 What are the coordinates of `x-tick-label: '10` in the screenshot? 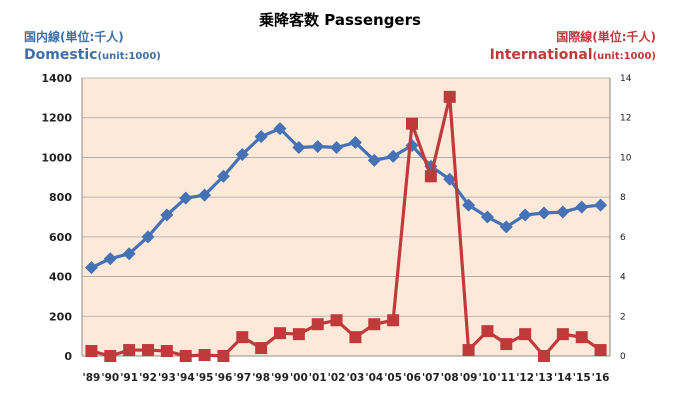 It's located at (488, 378).